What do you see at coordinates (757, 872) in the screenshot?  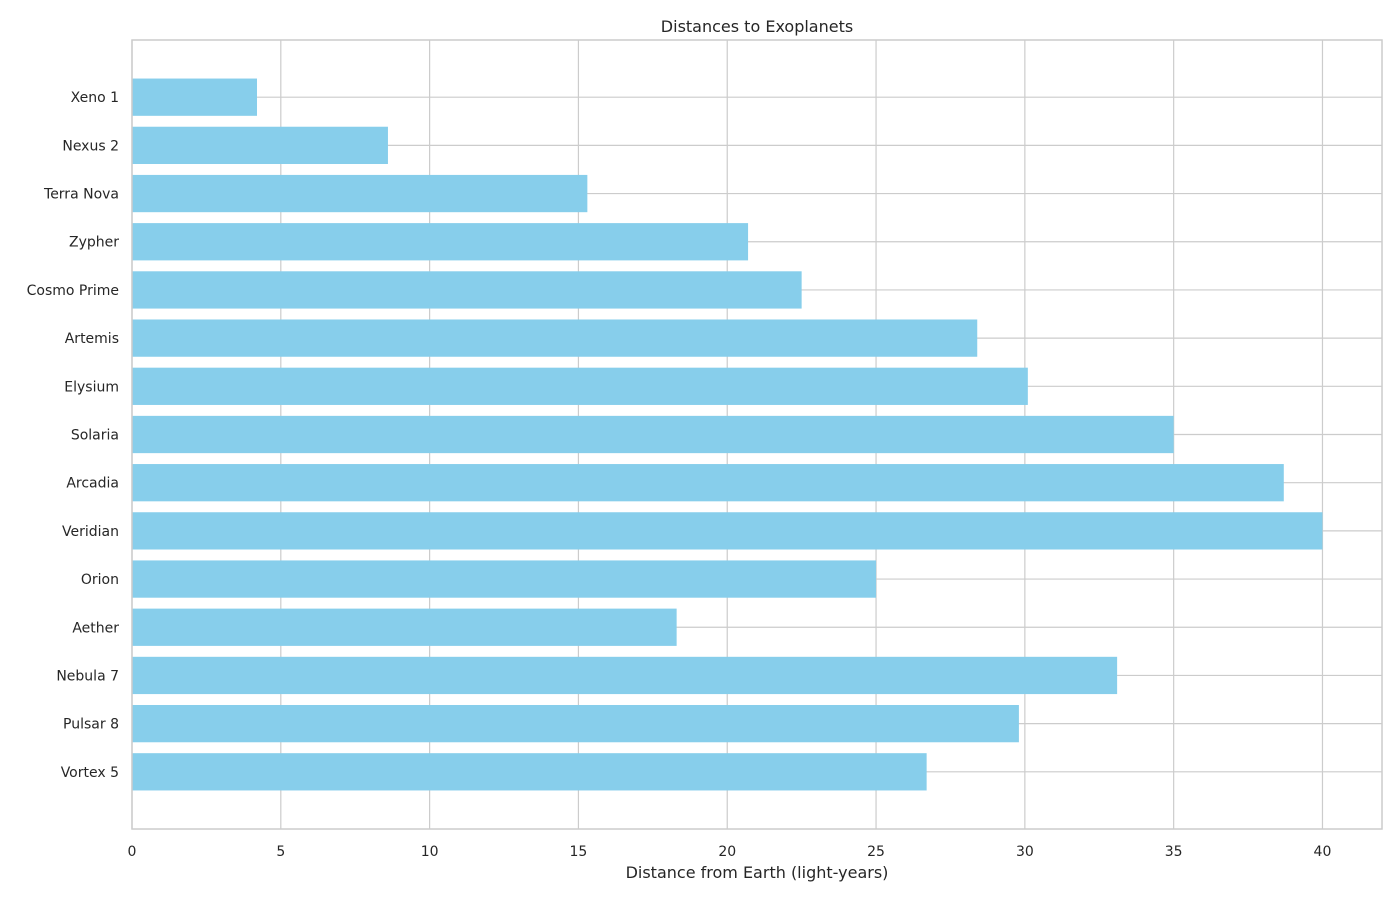 I see `x-axis-label: Distance from Earth (light-years)` at bounding box center [757, 872].